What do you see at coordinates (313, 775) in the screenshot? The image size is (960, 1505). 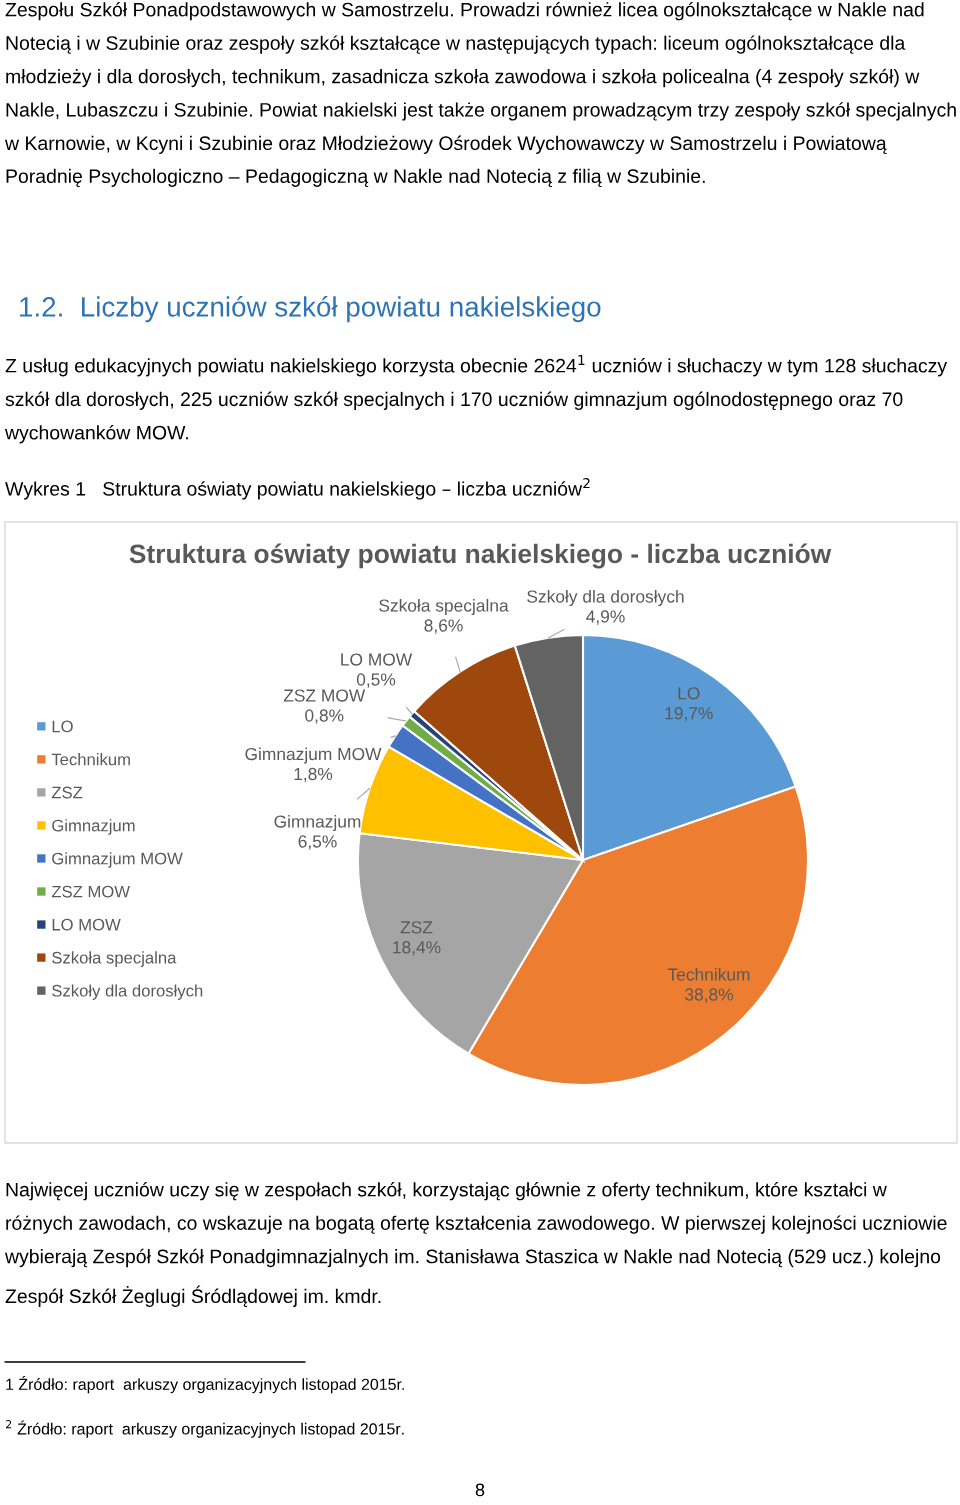 I see `data-label: 1,8%` at bounding box center [313, 775].